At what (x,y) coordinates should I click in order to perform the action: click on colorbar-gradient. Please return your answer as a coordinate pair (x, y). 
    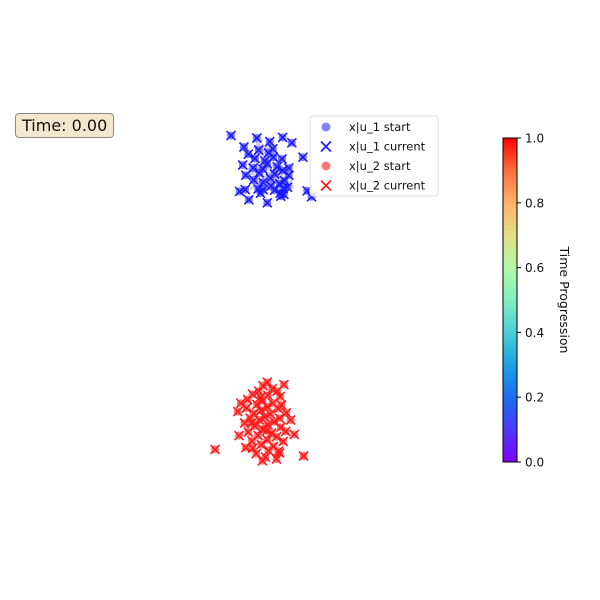
    Looking at the image, I should click on (510, 300).